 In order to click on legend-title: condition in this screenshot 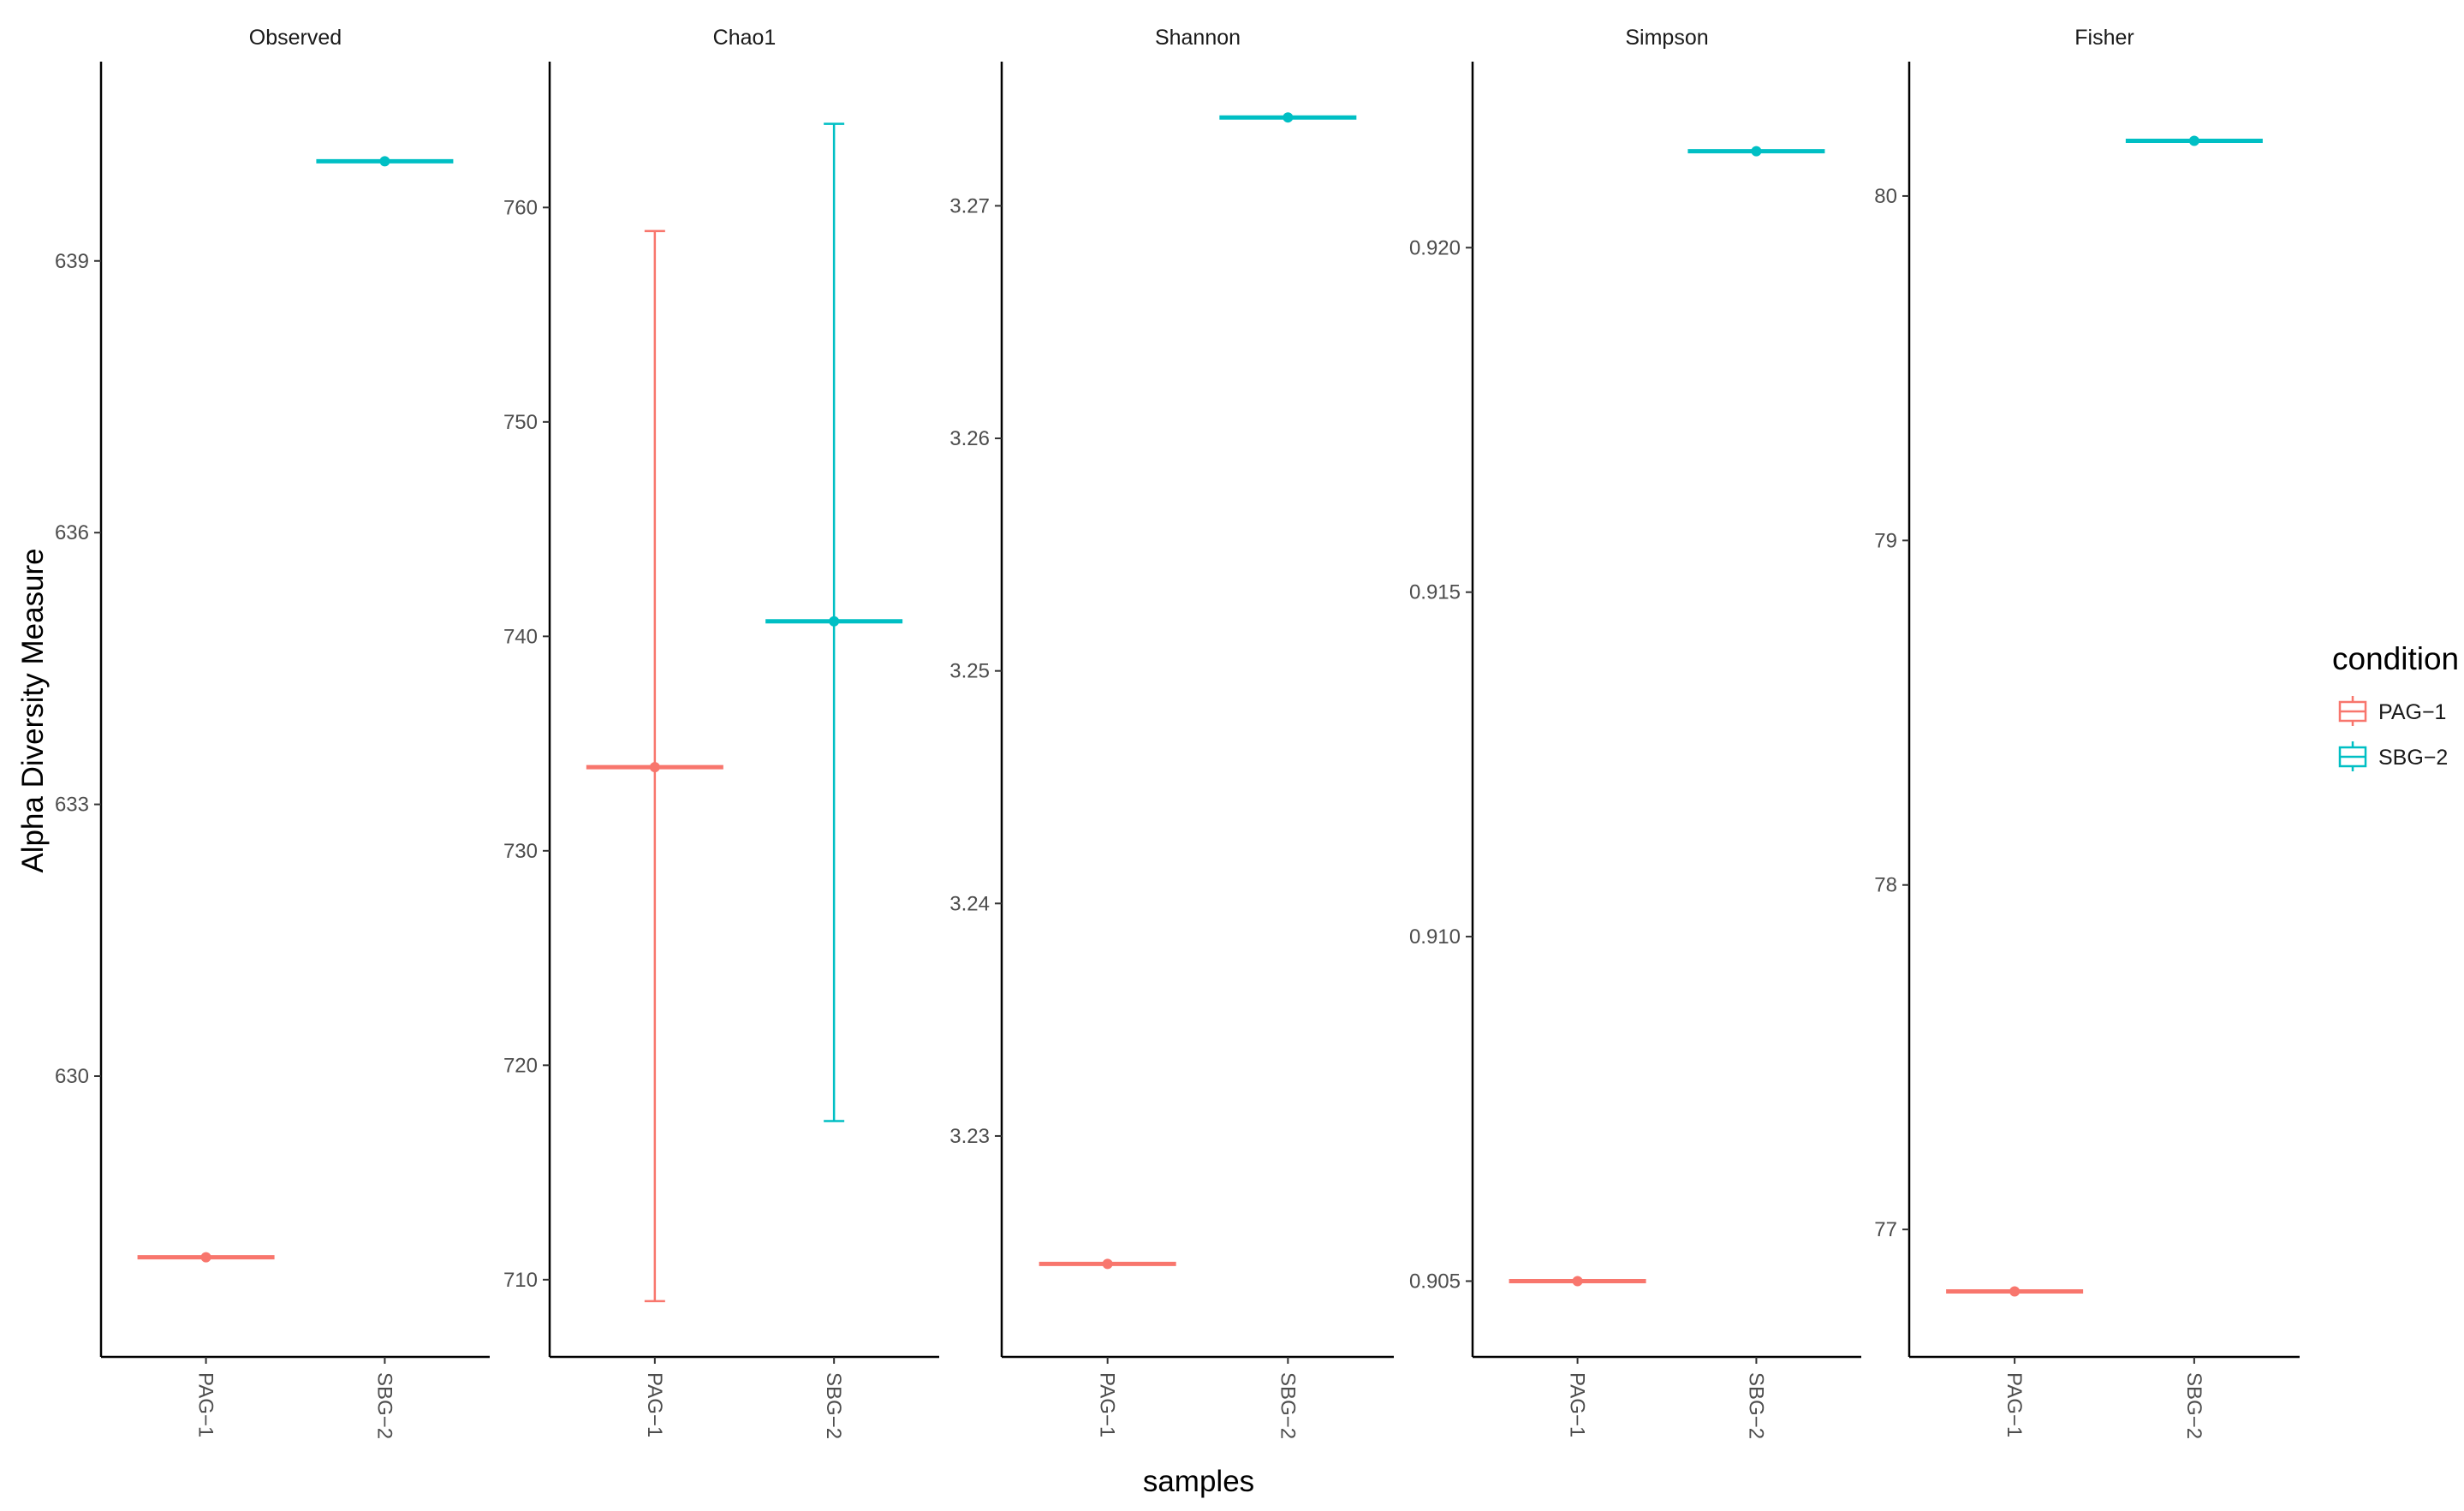, I will do `click(2395, 658)`.